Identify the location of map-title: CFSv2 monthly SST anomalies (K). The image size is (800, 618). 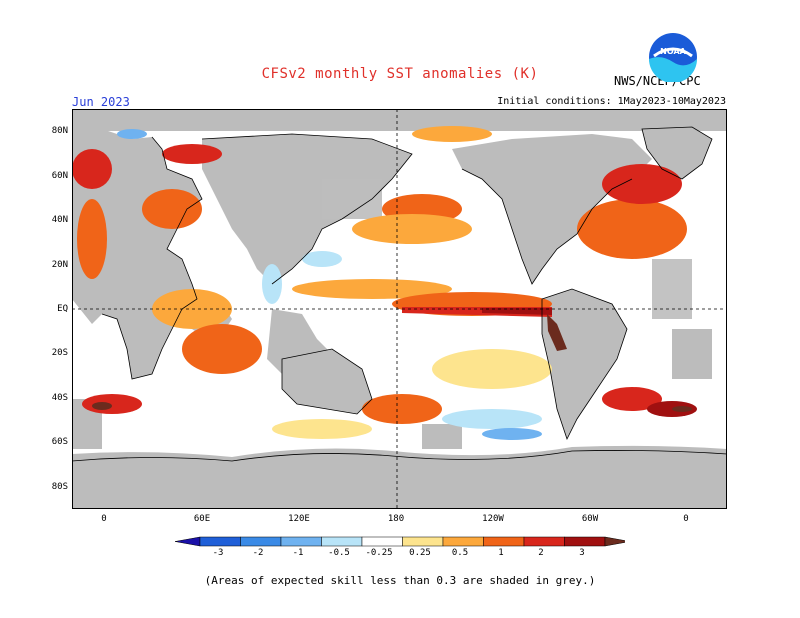
(400, 74).